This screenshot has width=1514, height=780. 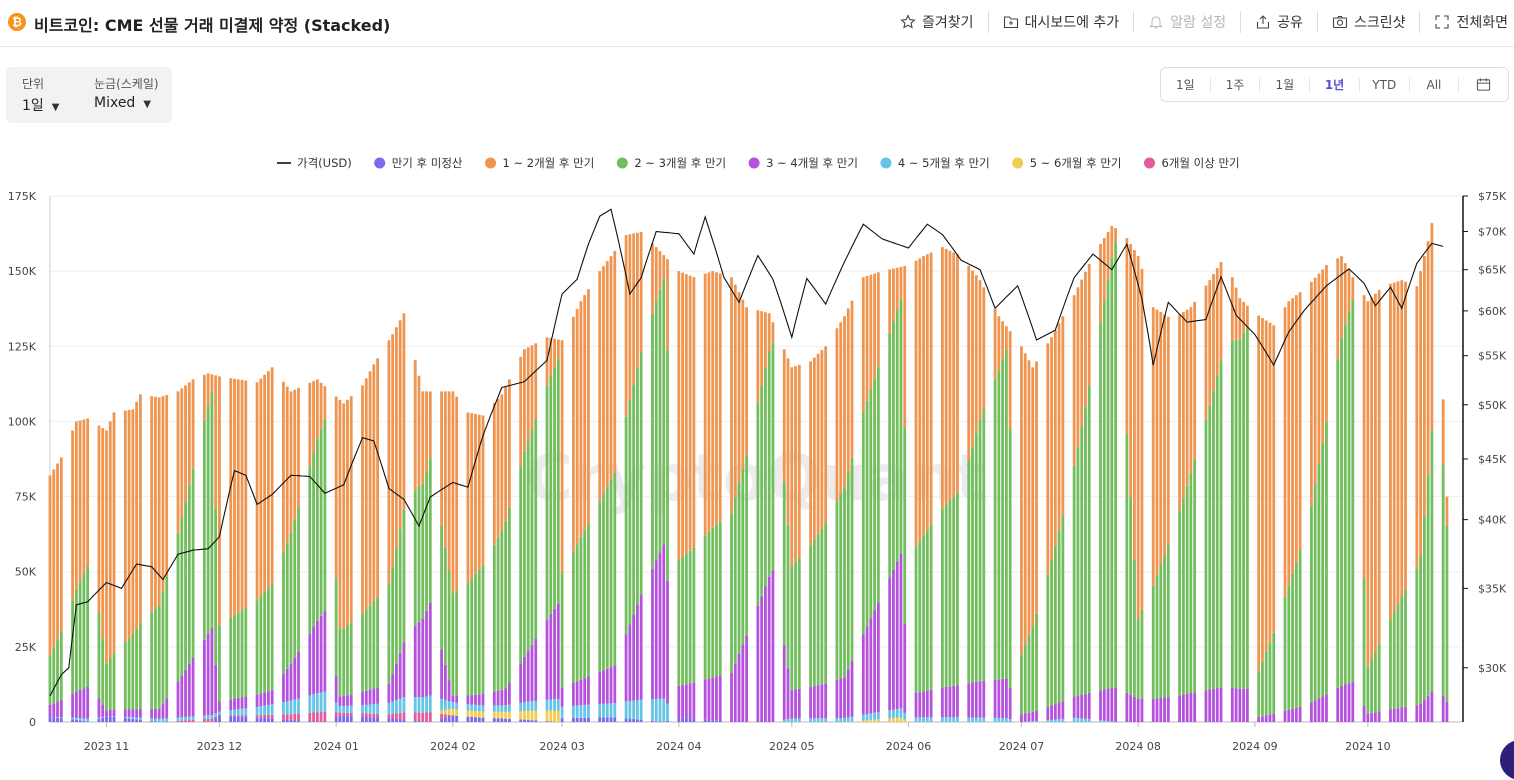 I want to click on scale-select: 눈금(스케일) Mixed▼, so click(x=126, y=93).